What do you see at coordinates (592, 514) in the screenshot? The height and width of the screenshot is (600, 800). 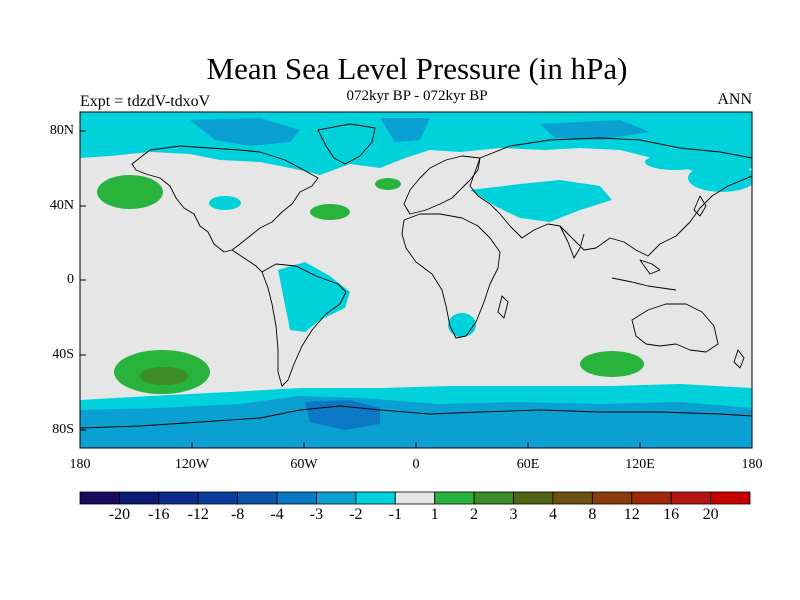 I see `colorbar-label: 8` at bounding box center [592, 514].